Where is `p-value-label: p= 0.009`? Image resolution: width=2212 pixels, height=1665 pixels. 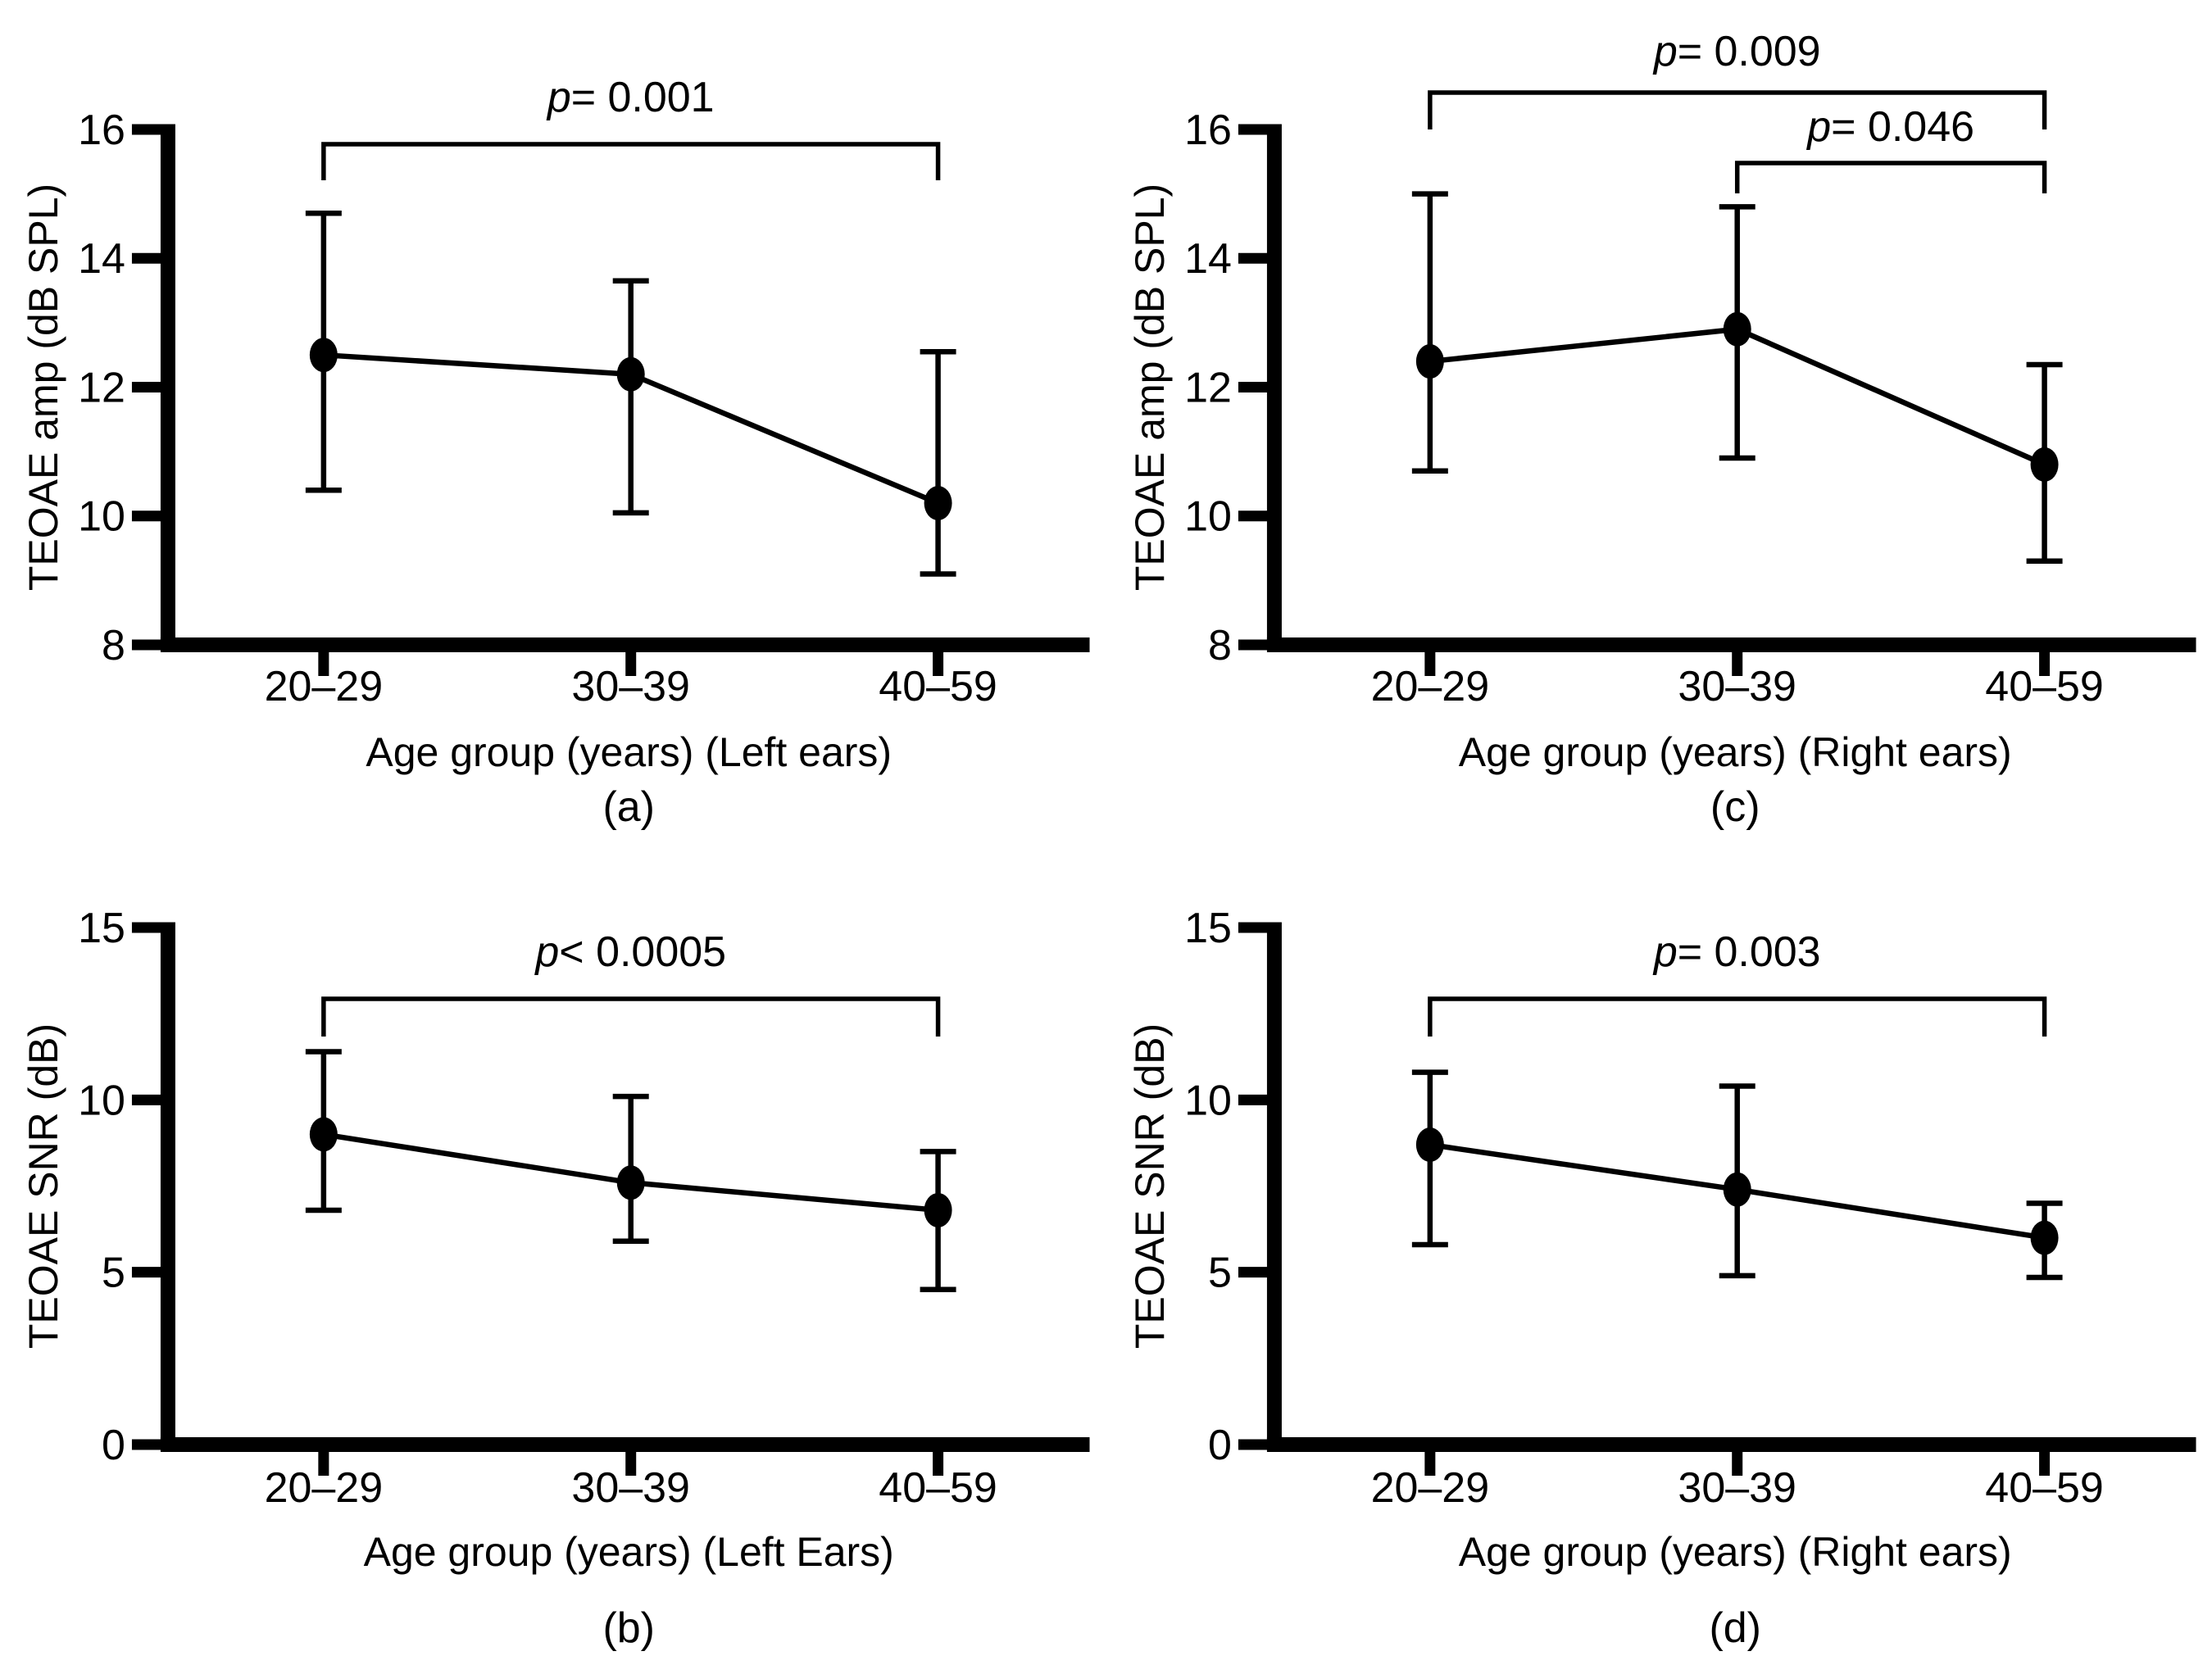 p-value-label: p= 0.009 is located at coordinates (1735, 51).